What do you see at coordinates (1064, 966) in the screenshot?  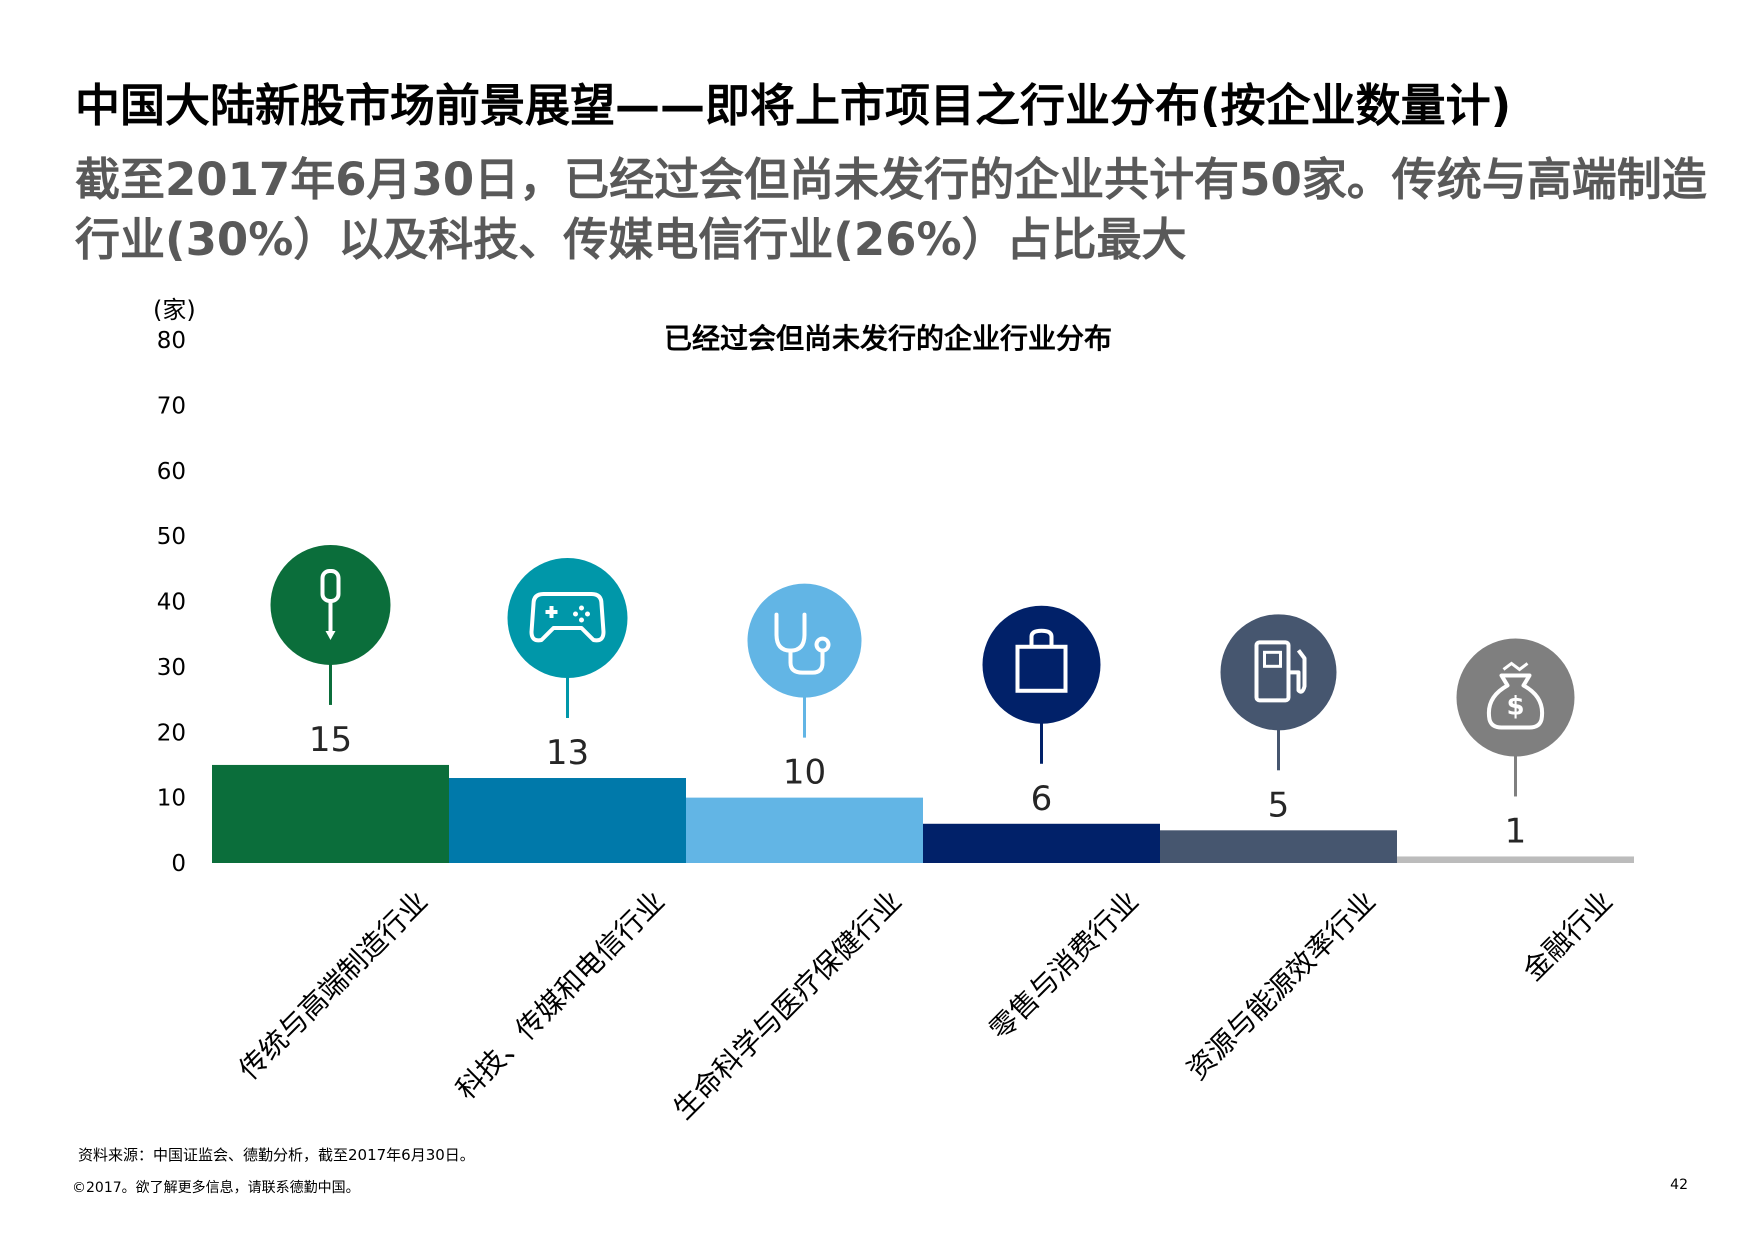 I see `x-category-label: 零售与消费行业` at bounding box center [1064, 966].